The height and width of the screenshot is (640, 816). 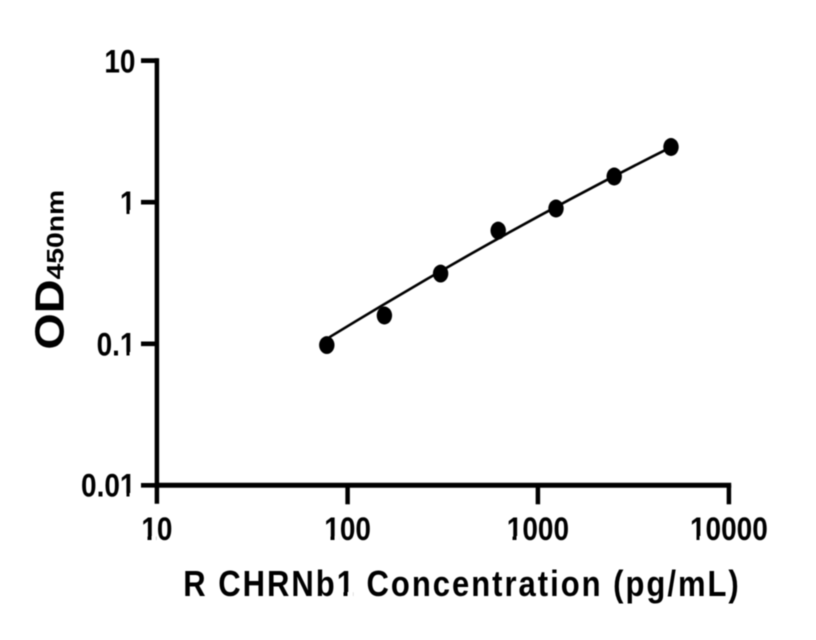 What do you see at coordinates (128, 203) in the screenshot?
I see `svg-text: 1` at bounding box center [128, 203].